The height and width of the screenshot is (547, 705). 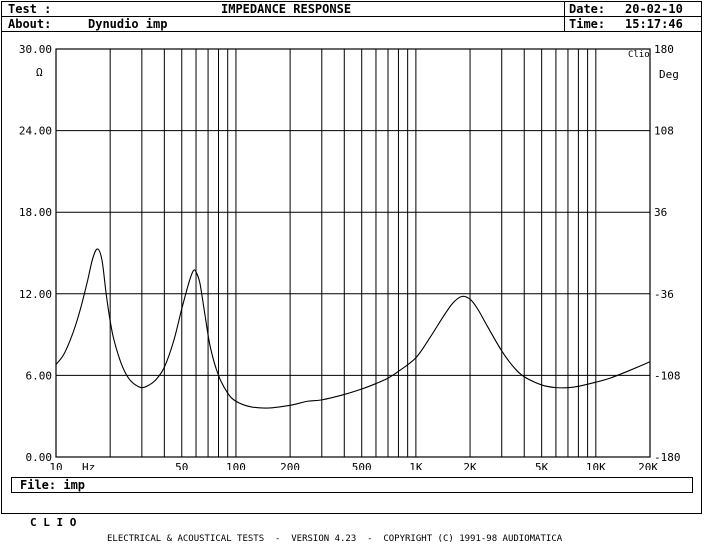 I want to click on file-label: File:, so click(x=38, y=485).